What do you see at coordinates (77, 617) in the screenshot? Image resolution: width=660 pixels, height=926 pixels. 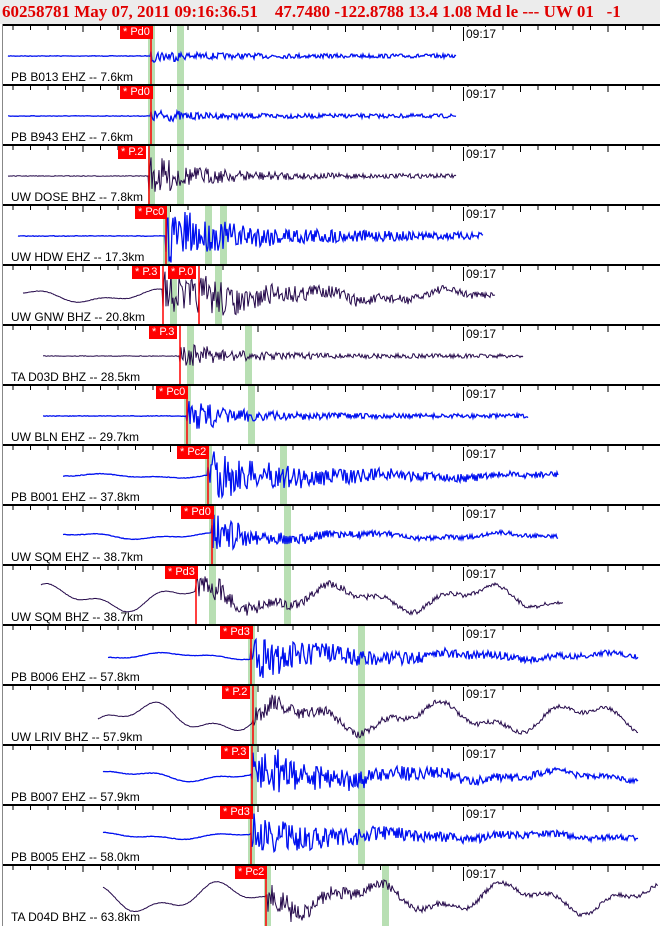 I see `channel-label: UW SQM BHZ -- 38.7km` at bounding box center [77, 617].